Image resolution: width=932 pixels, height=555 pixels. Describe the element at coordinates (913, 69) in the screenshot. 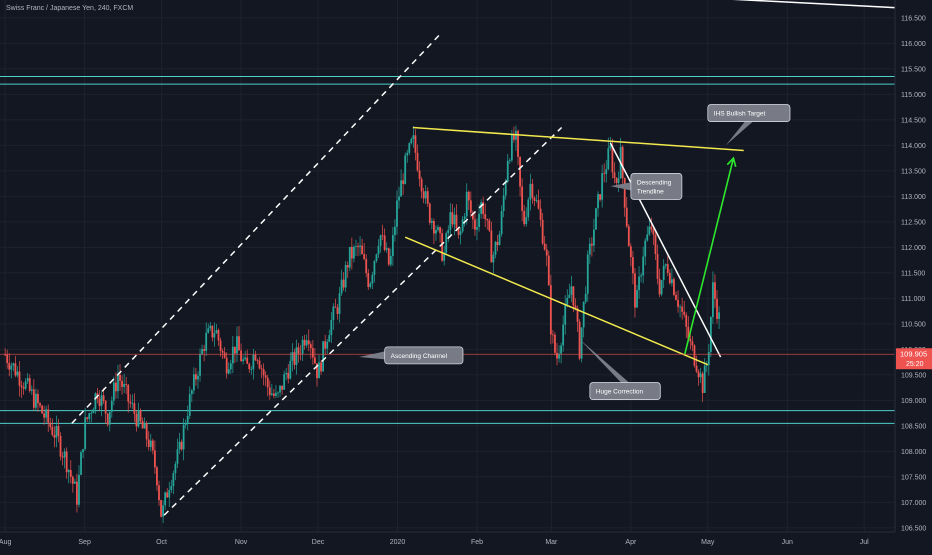

I see `price-tick-label: 115.500` at that location.